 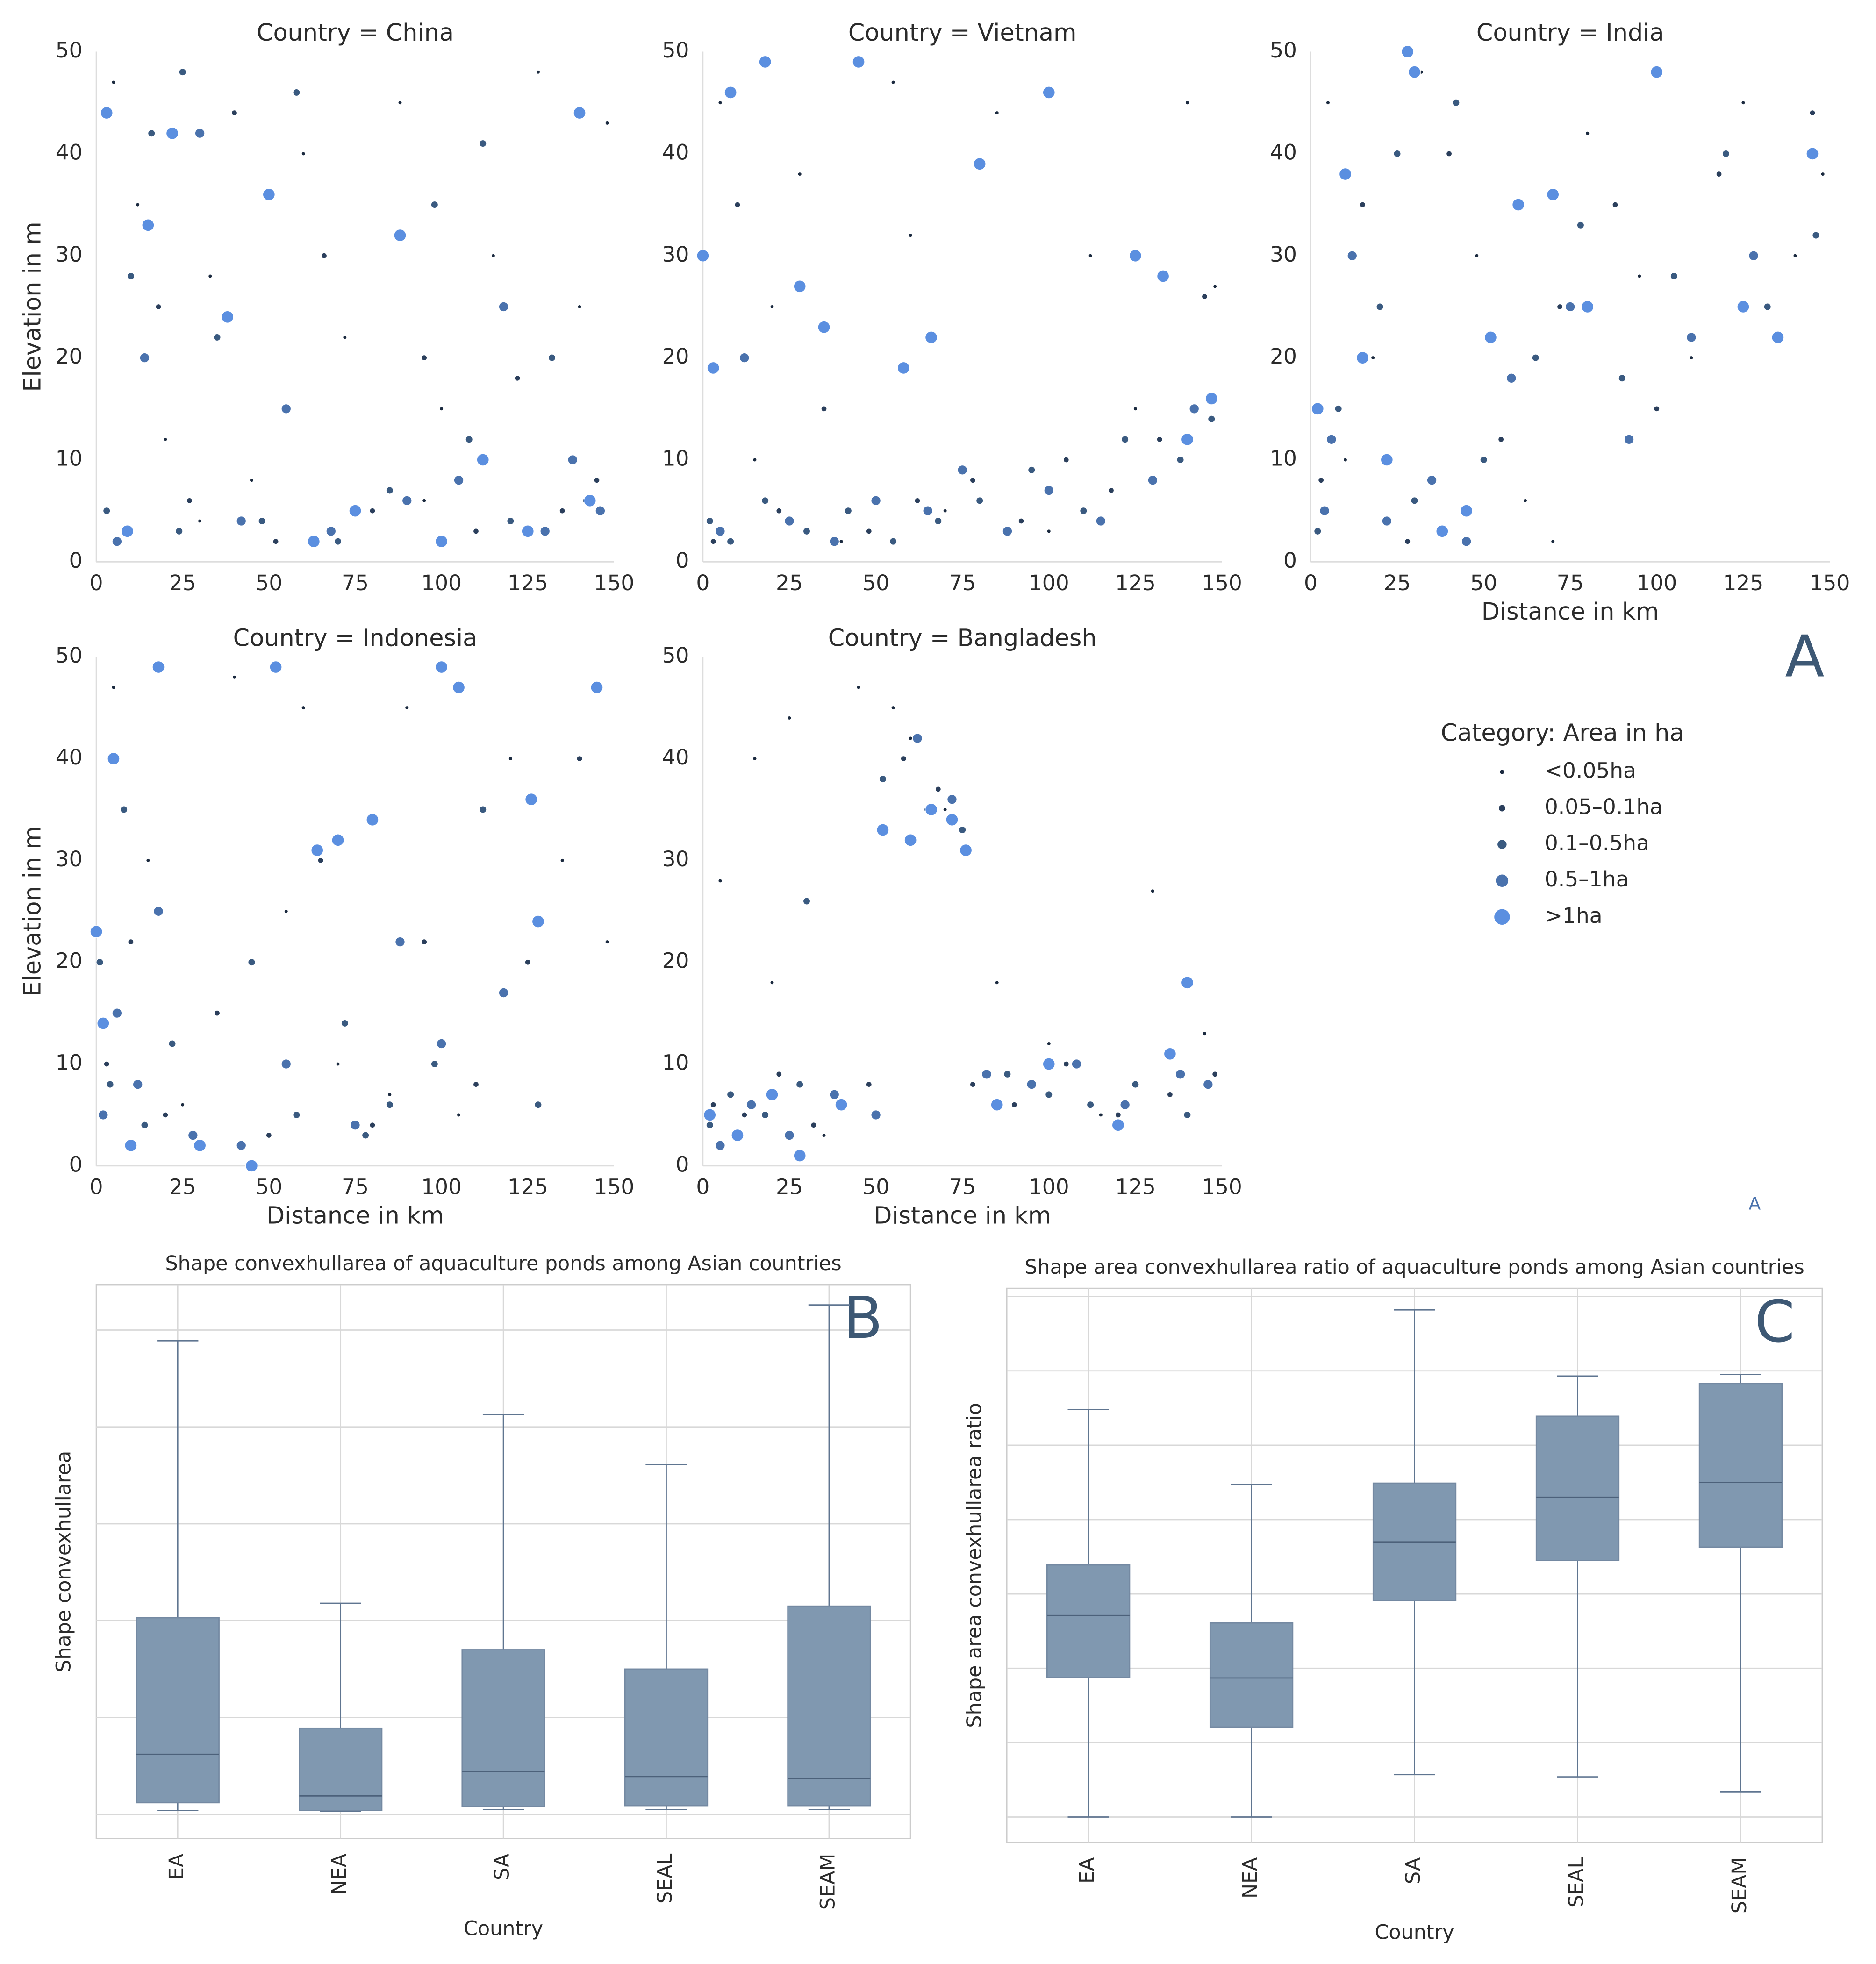 I want to click on x-tick-label: EA, so click(x=1087, y=1870).